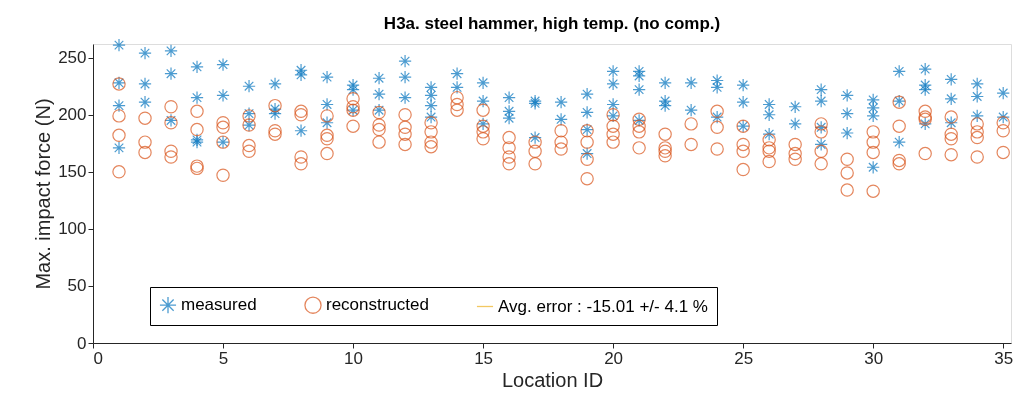 This screenshot has height=414, width=1024. What do you see at coordinates (72, 172) in the screenshot?
I see `y-tick-label: 150` at bounding box center [72, 172].